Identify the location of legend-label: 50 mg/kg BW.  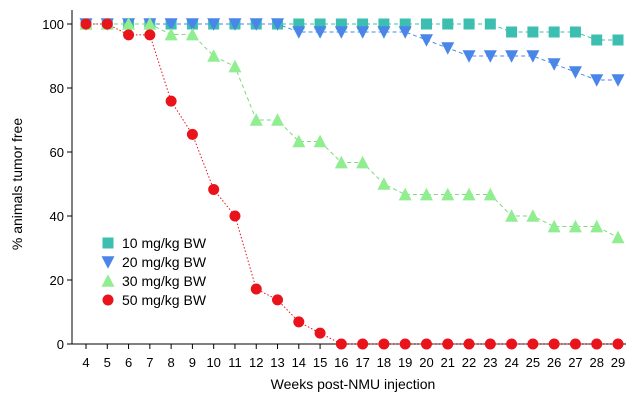
(164, 300).